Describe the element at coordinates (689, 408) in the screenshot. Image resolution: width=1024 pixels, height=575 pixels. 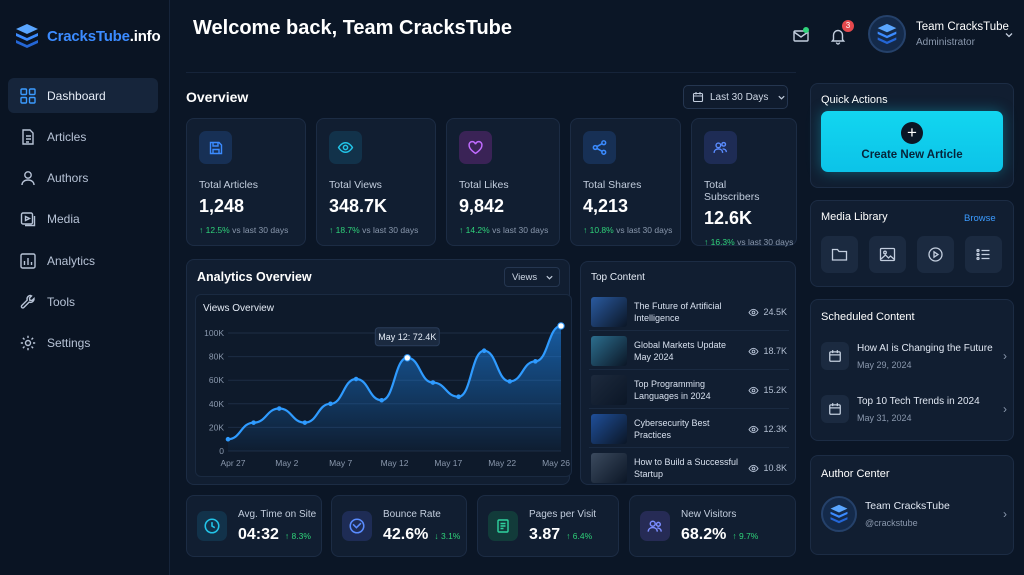
I see `row-divider` at that location.